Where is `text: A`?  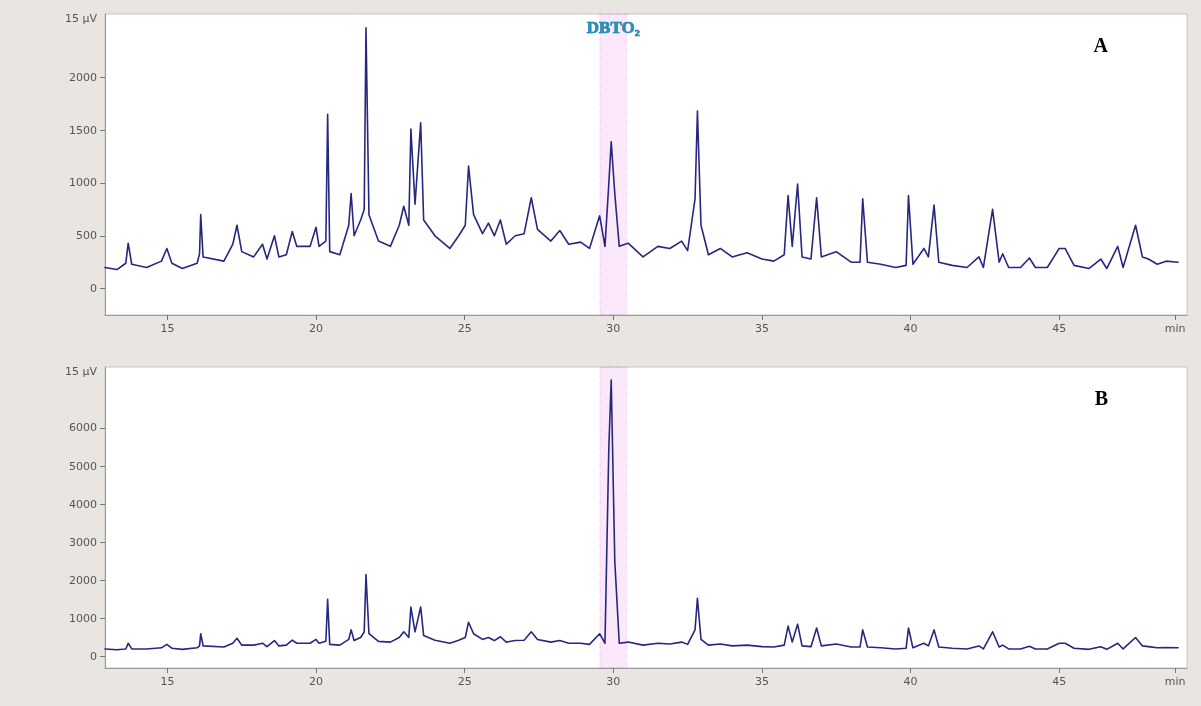 text: A is located at coordinates (1101, 45).